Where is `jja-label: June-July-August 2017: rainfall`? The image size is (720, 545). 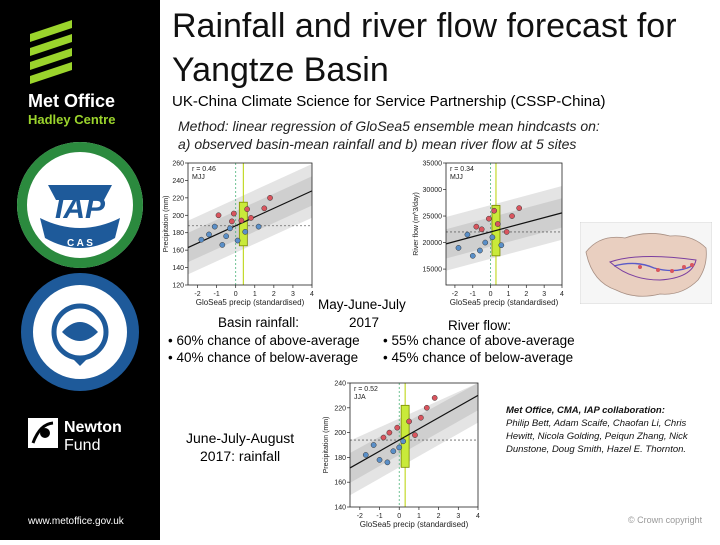 jja-label: June-July-August 2017: rainfall is located at coordinates (240, 447).